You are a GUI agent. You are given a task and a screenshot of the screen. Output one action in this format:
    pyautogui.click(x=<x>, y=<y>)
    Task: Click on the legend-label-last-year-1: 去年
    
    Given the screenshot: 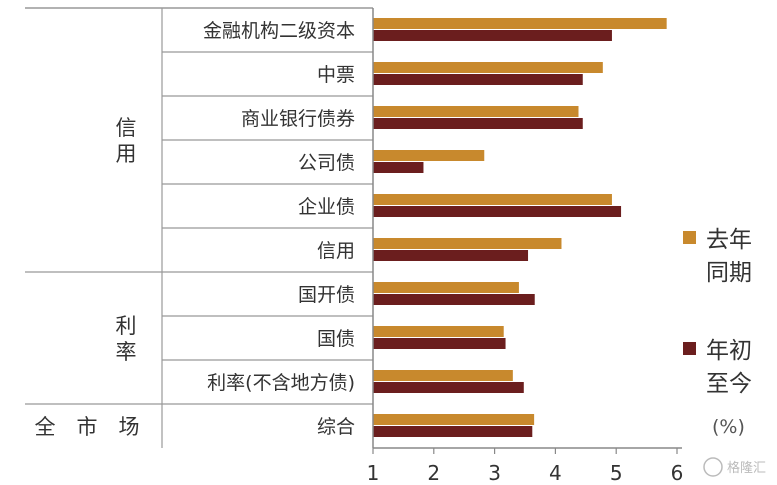 What is the action you would take?
    pyautogui.click(x=729, y=240)
    